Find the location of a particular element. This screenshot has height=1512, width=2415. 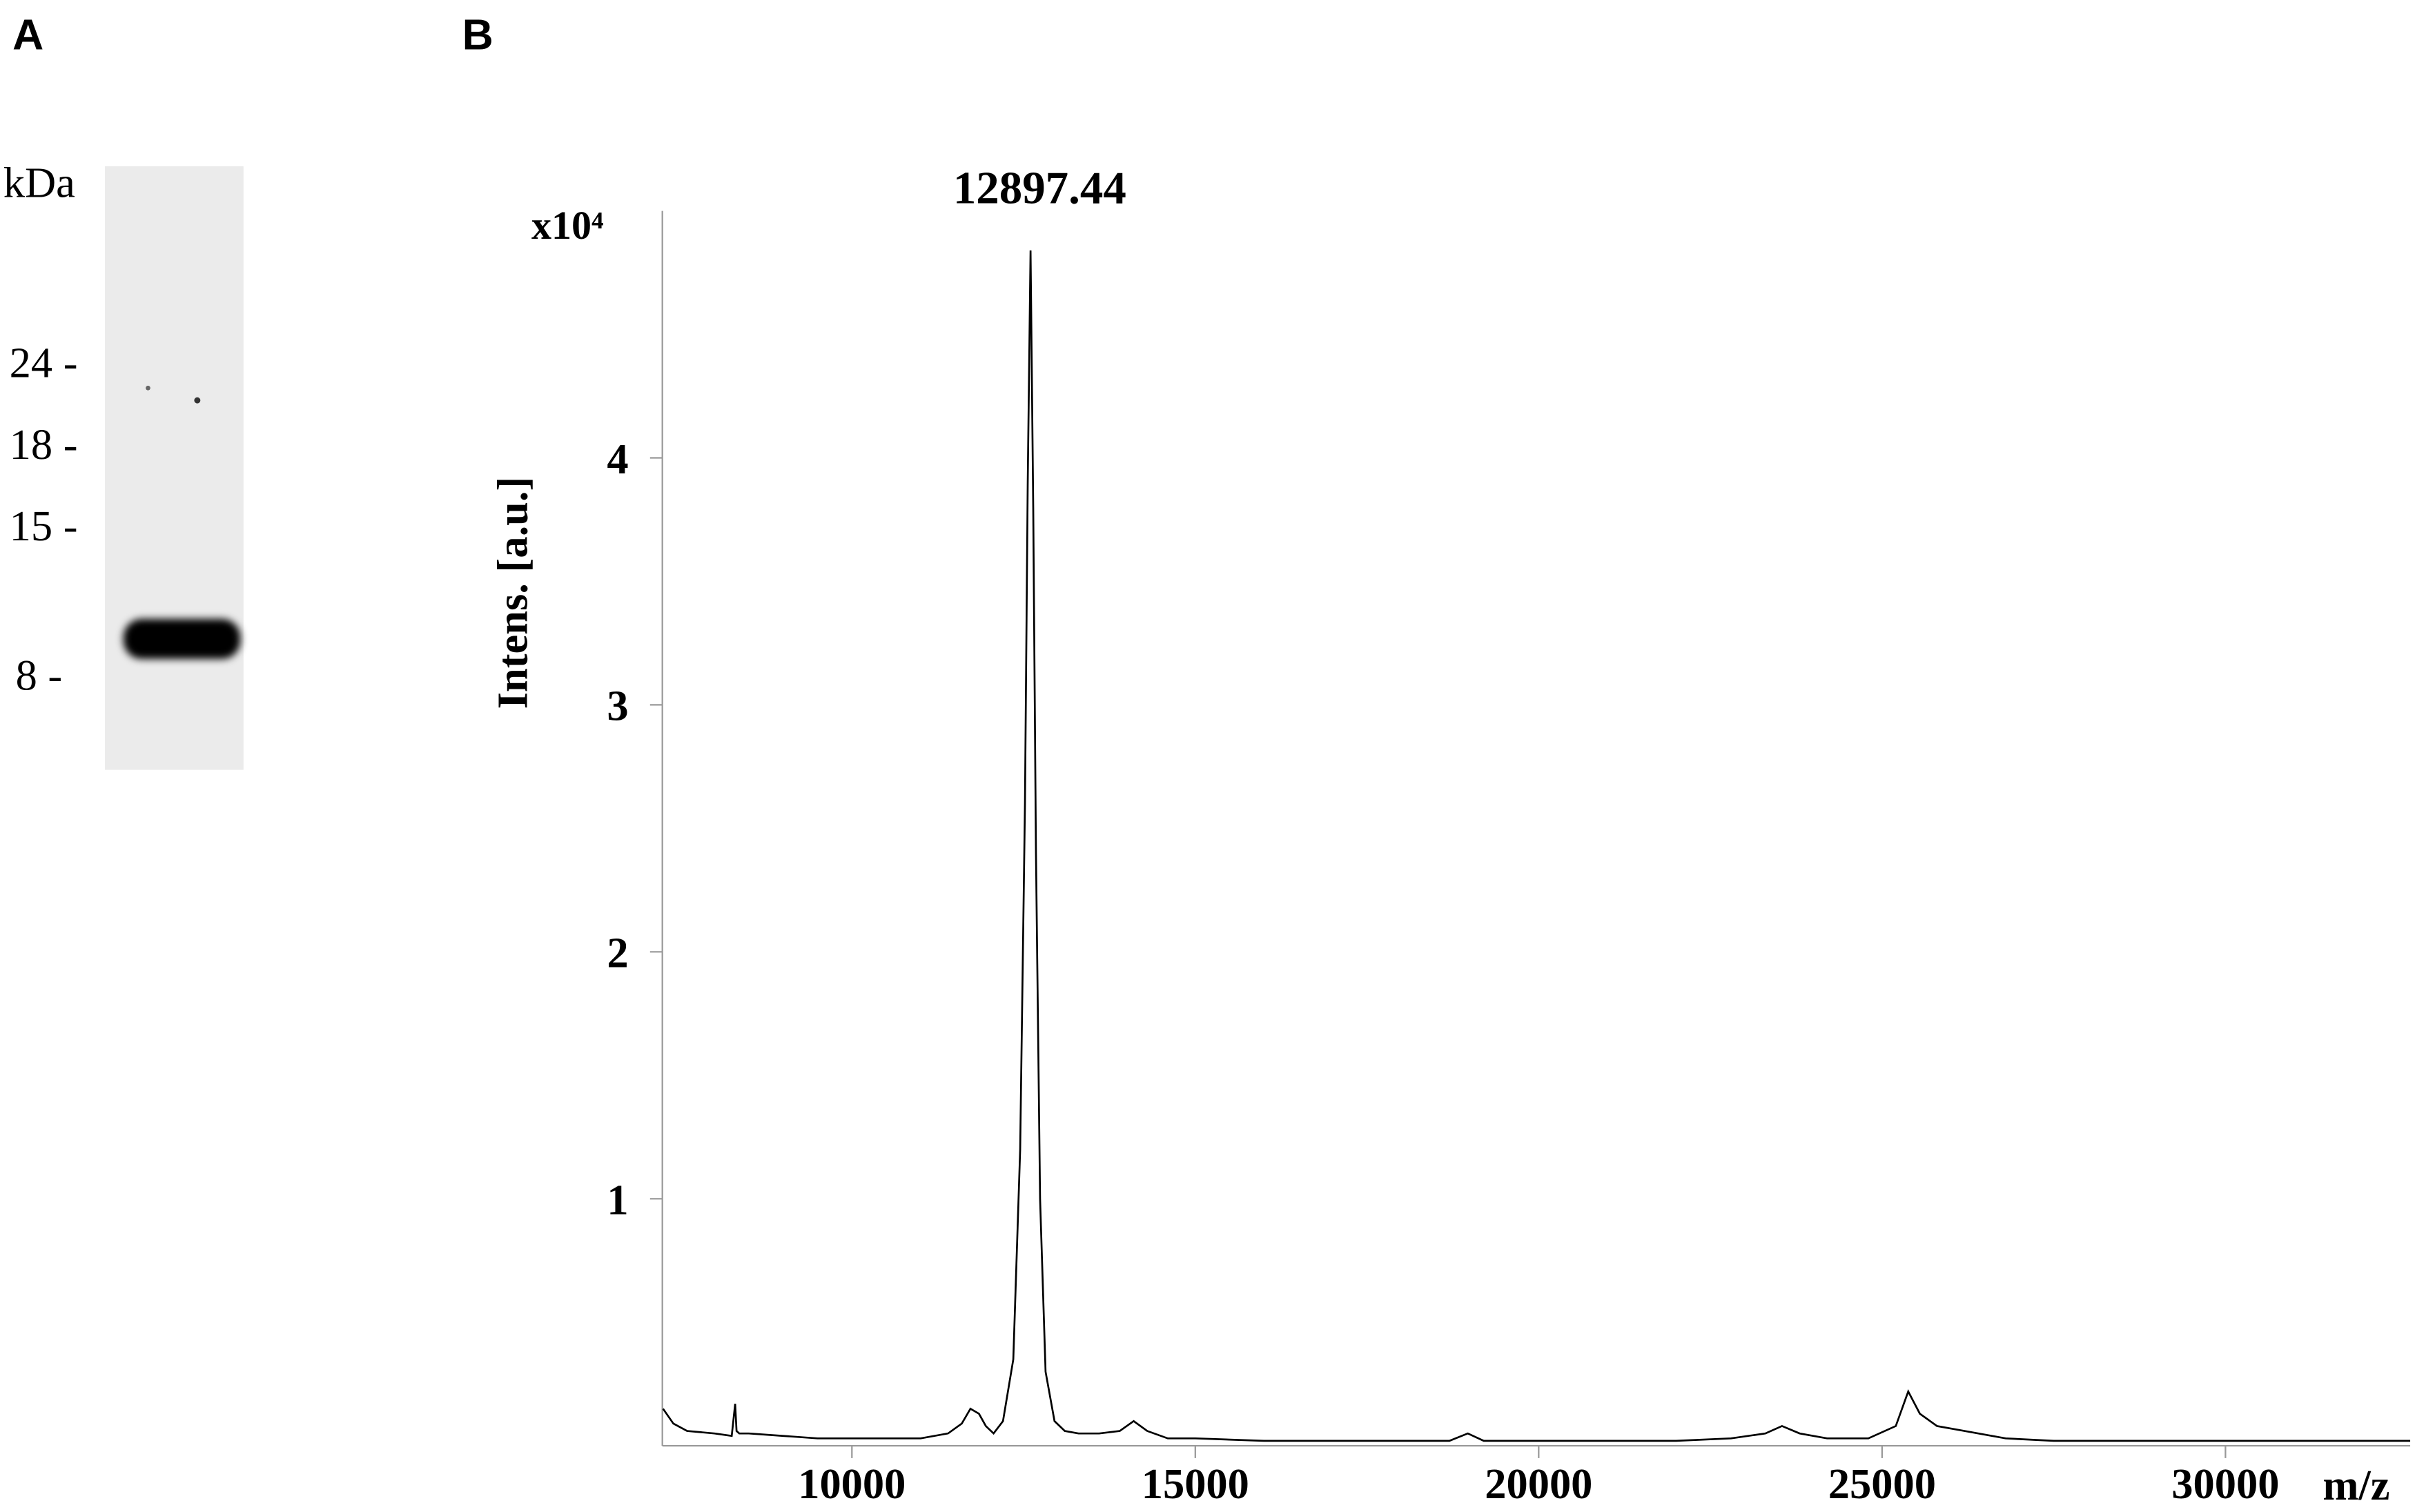

gel-marker: 8 - is located at coordinates (39, 675).